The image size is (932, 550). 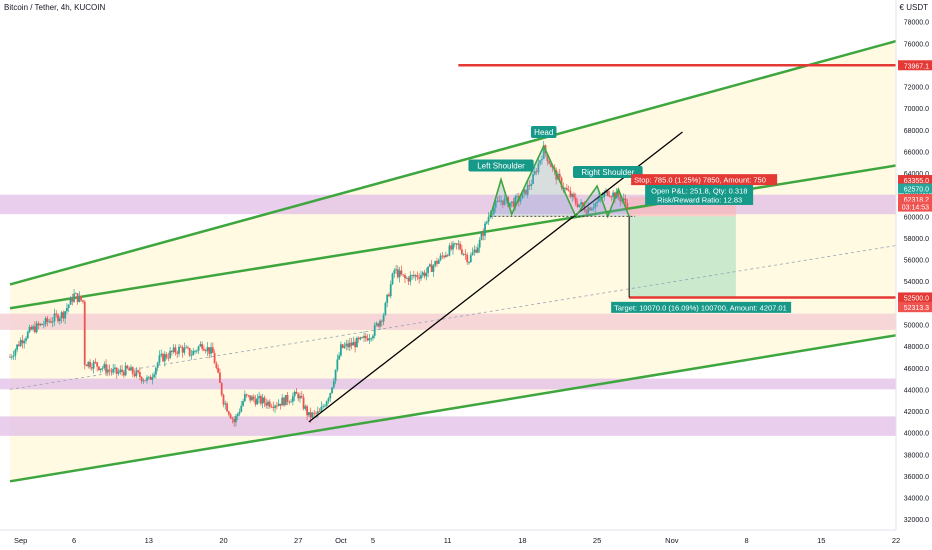 What do you see at coordinates (916, 190) in the screenshot?
I see `price-badge-2: 62570.0` at bounding box center [916, 190].